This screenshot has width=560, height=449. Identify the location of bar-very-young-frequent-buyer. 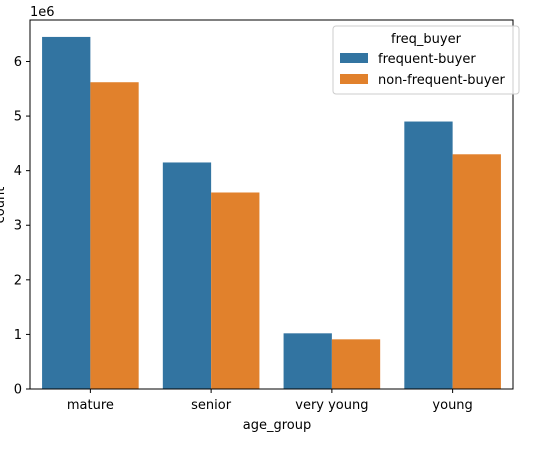
(307, 361).